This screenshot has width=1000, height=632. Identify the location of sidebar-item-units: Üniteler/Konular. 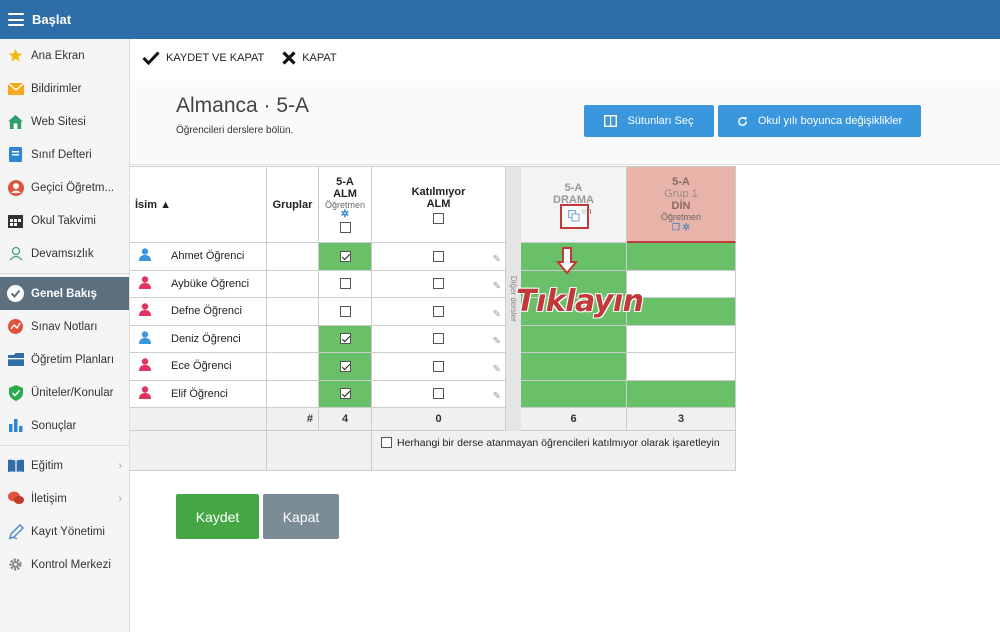
(64, 392).